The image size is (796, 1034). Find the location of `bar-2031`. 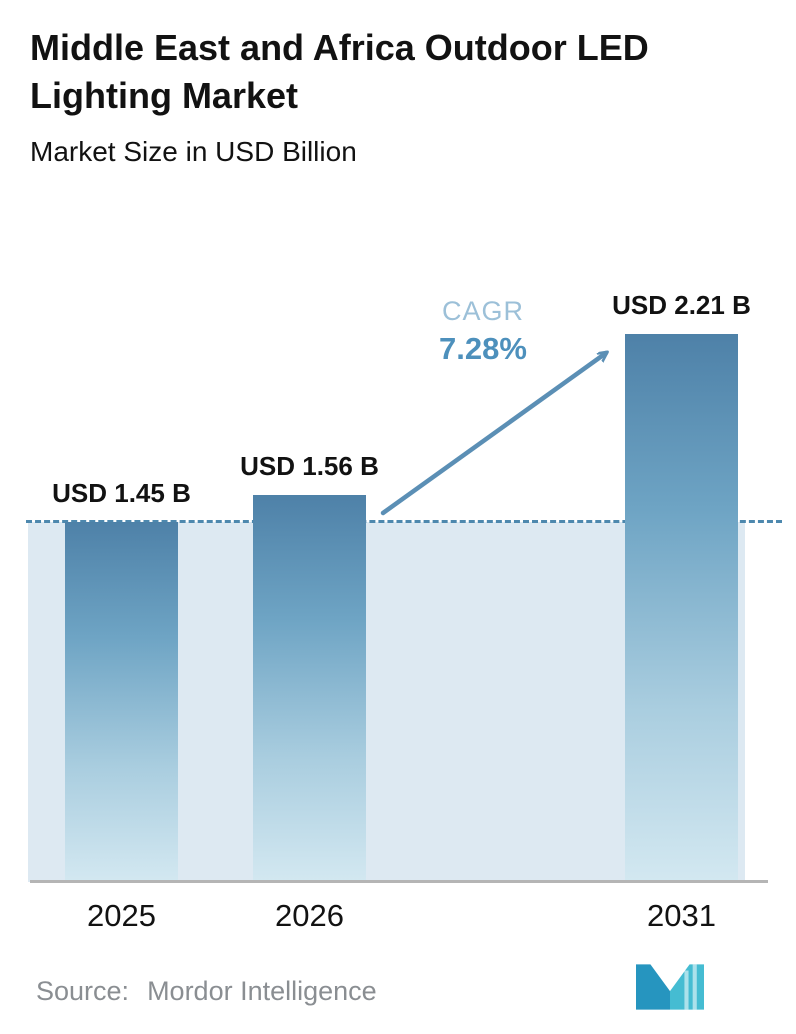

bar-2031 is located at coordinates (681, 608).